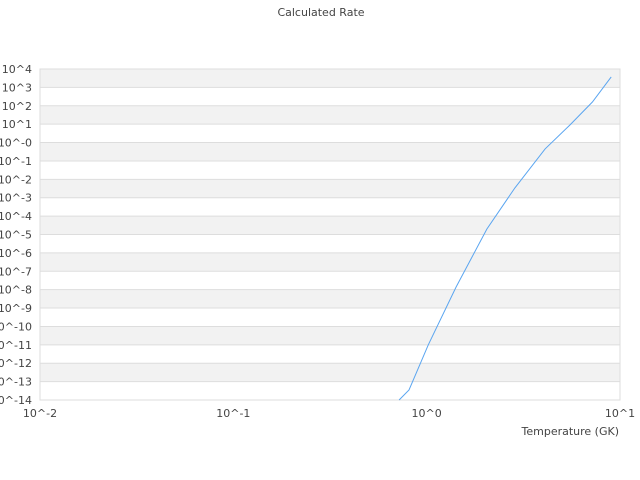 The image size is (640, 480). What do you see at coordinates (16, 235) in the screenshot?
I see `y-tick-label: 10^-5` at bounding box center [16, 235].